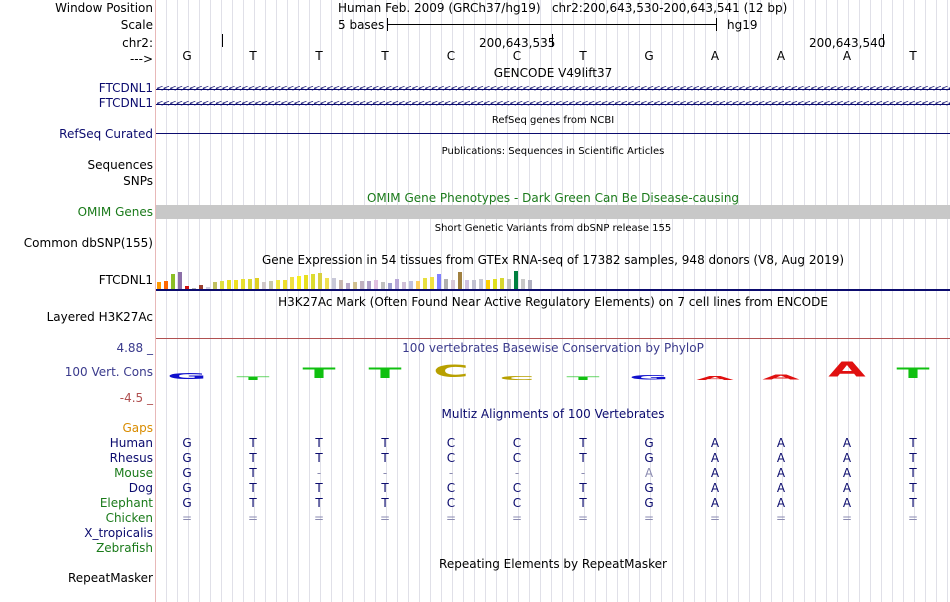 This screenshot has height=602, width=950. I want to click on species-label: Elephant, so click(126, 503).